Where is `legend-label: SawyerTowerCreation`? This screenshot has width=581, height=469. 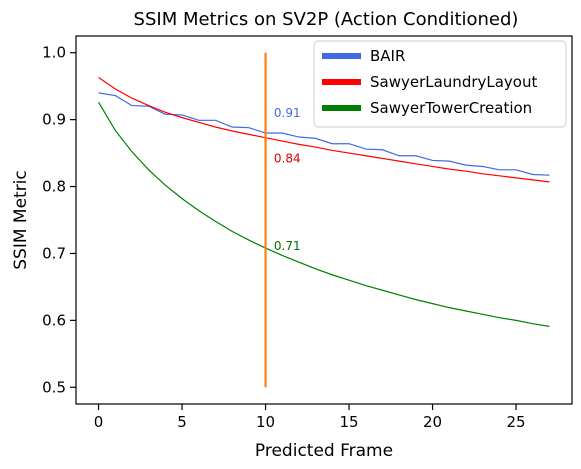 legend-label: SawyerTowerCreation is located at coordinates (451, 108).